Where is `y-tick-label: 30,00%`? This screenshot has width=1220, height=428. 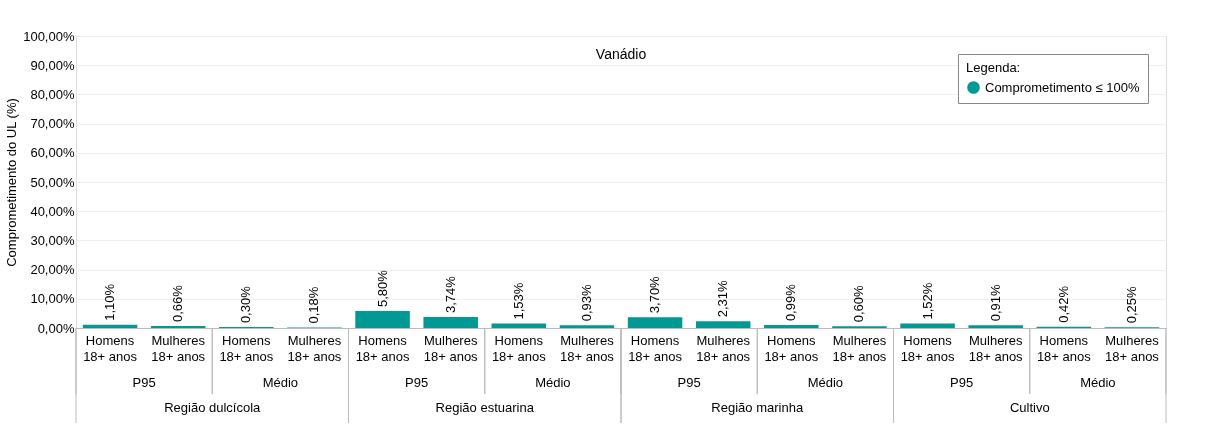 y-tick-label: 30,00% is located at coordinates (52, 240).